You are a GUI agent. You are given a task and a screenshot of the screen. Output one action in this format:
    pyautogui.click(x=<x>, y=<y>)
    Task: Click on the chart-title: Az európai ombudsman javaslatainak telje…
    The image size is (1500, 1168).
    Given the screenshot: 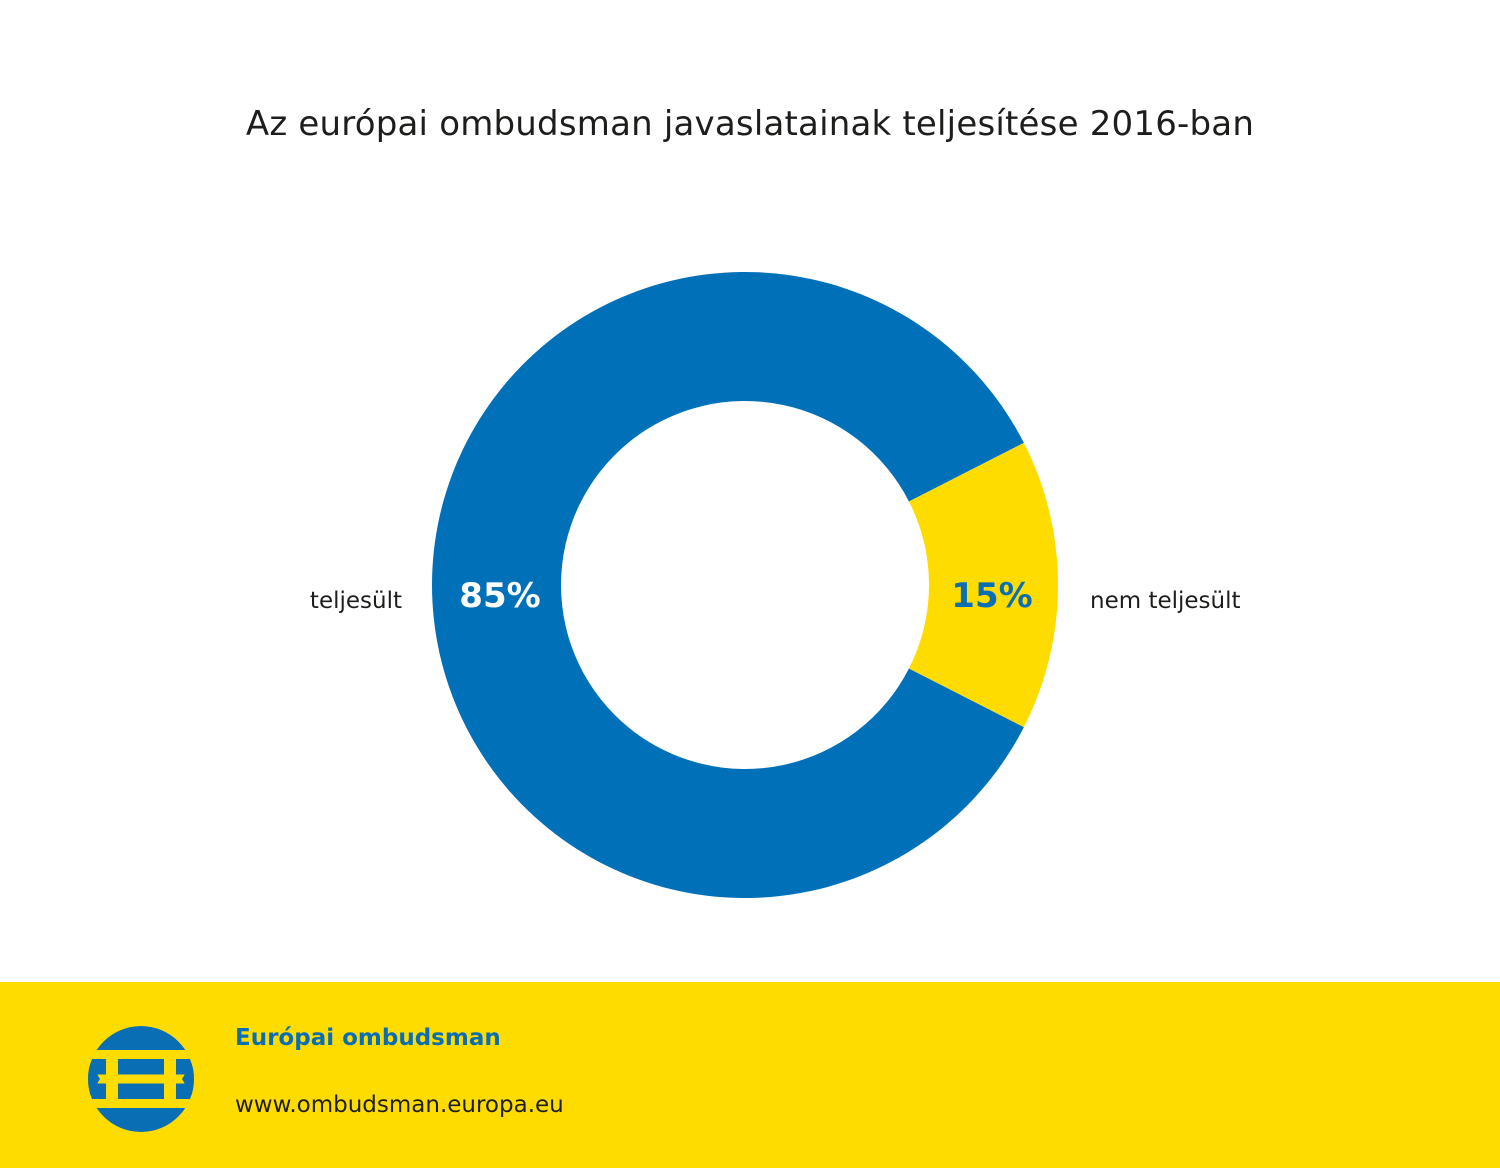 What is the action you would take?
    pyautogui.click(x=750, y=124)
    